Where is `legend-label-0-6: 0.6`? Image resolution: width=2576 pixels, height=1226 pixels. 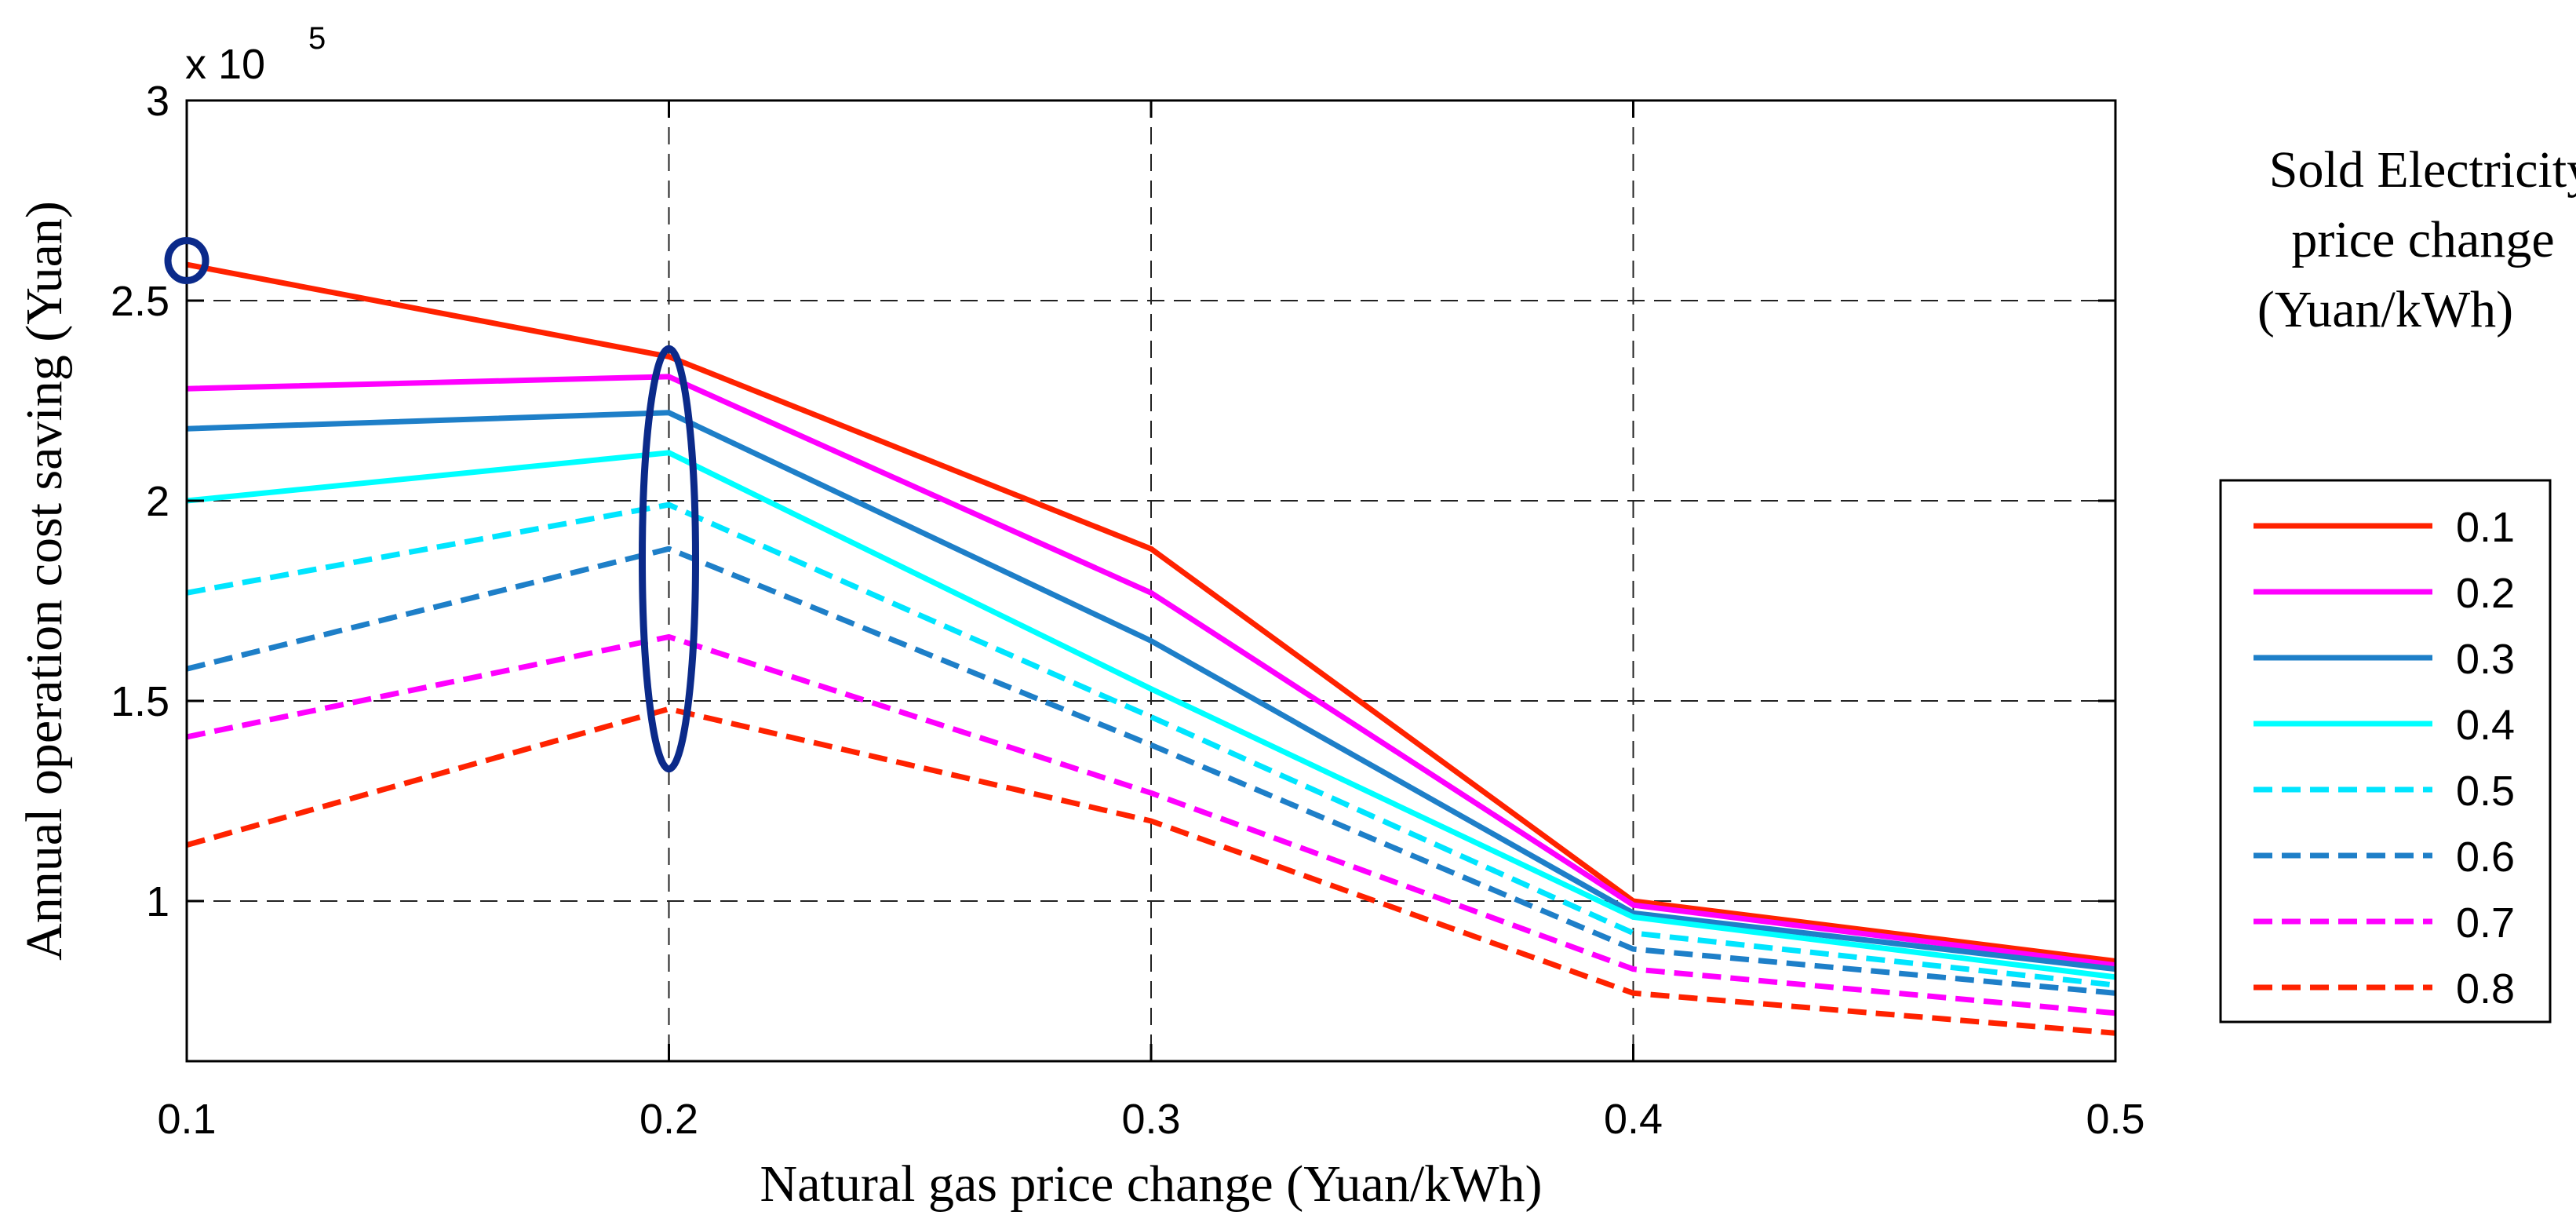 legend-label-0-6: 0.6 is located at coordinates (2485, 857).